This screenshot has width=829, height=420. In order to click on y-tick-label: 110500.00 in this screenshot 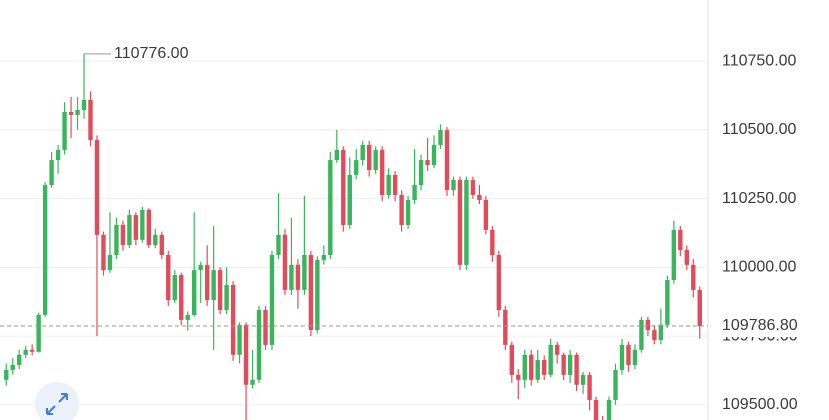, I will do `click(759, 129)`.